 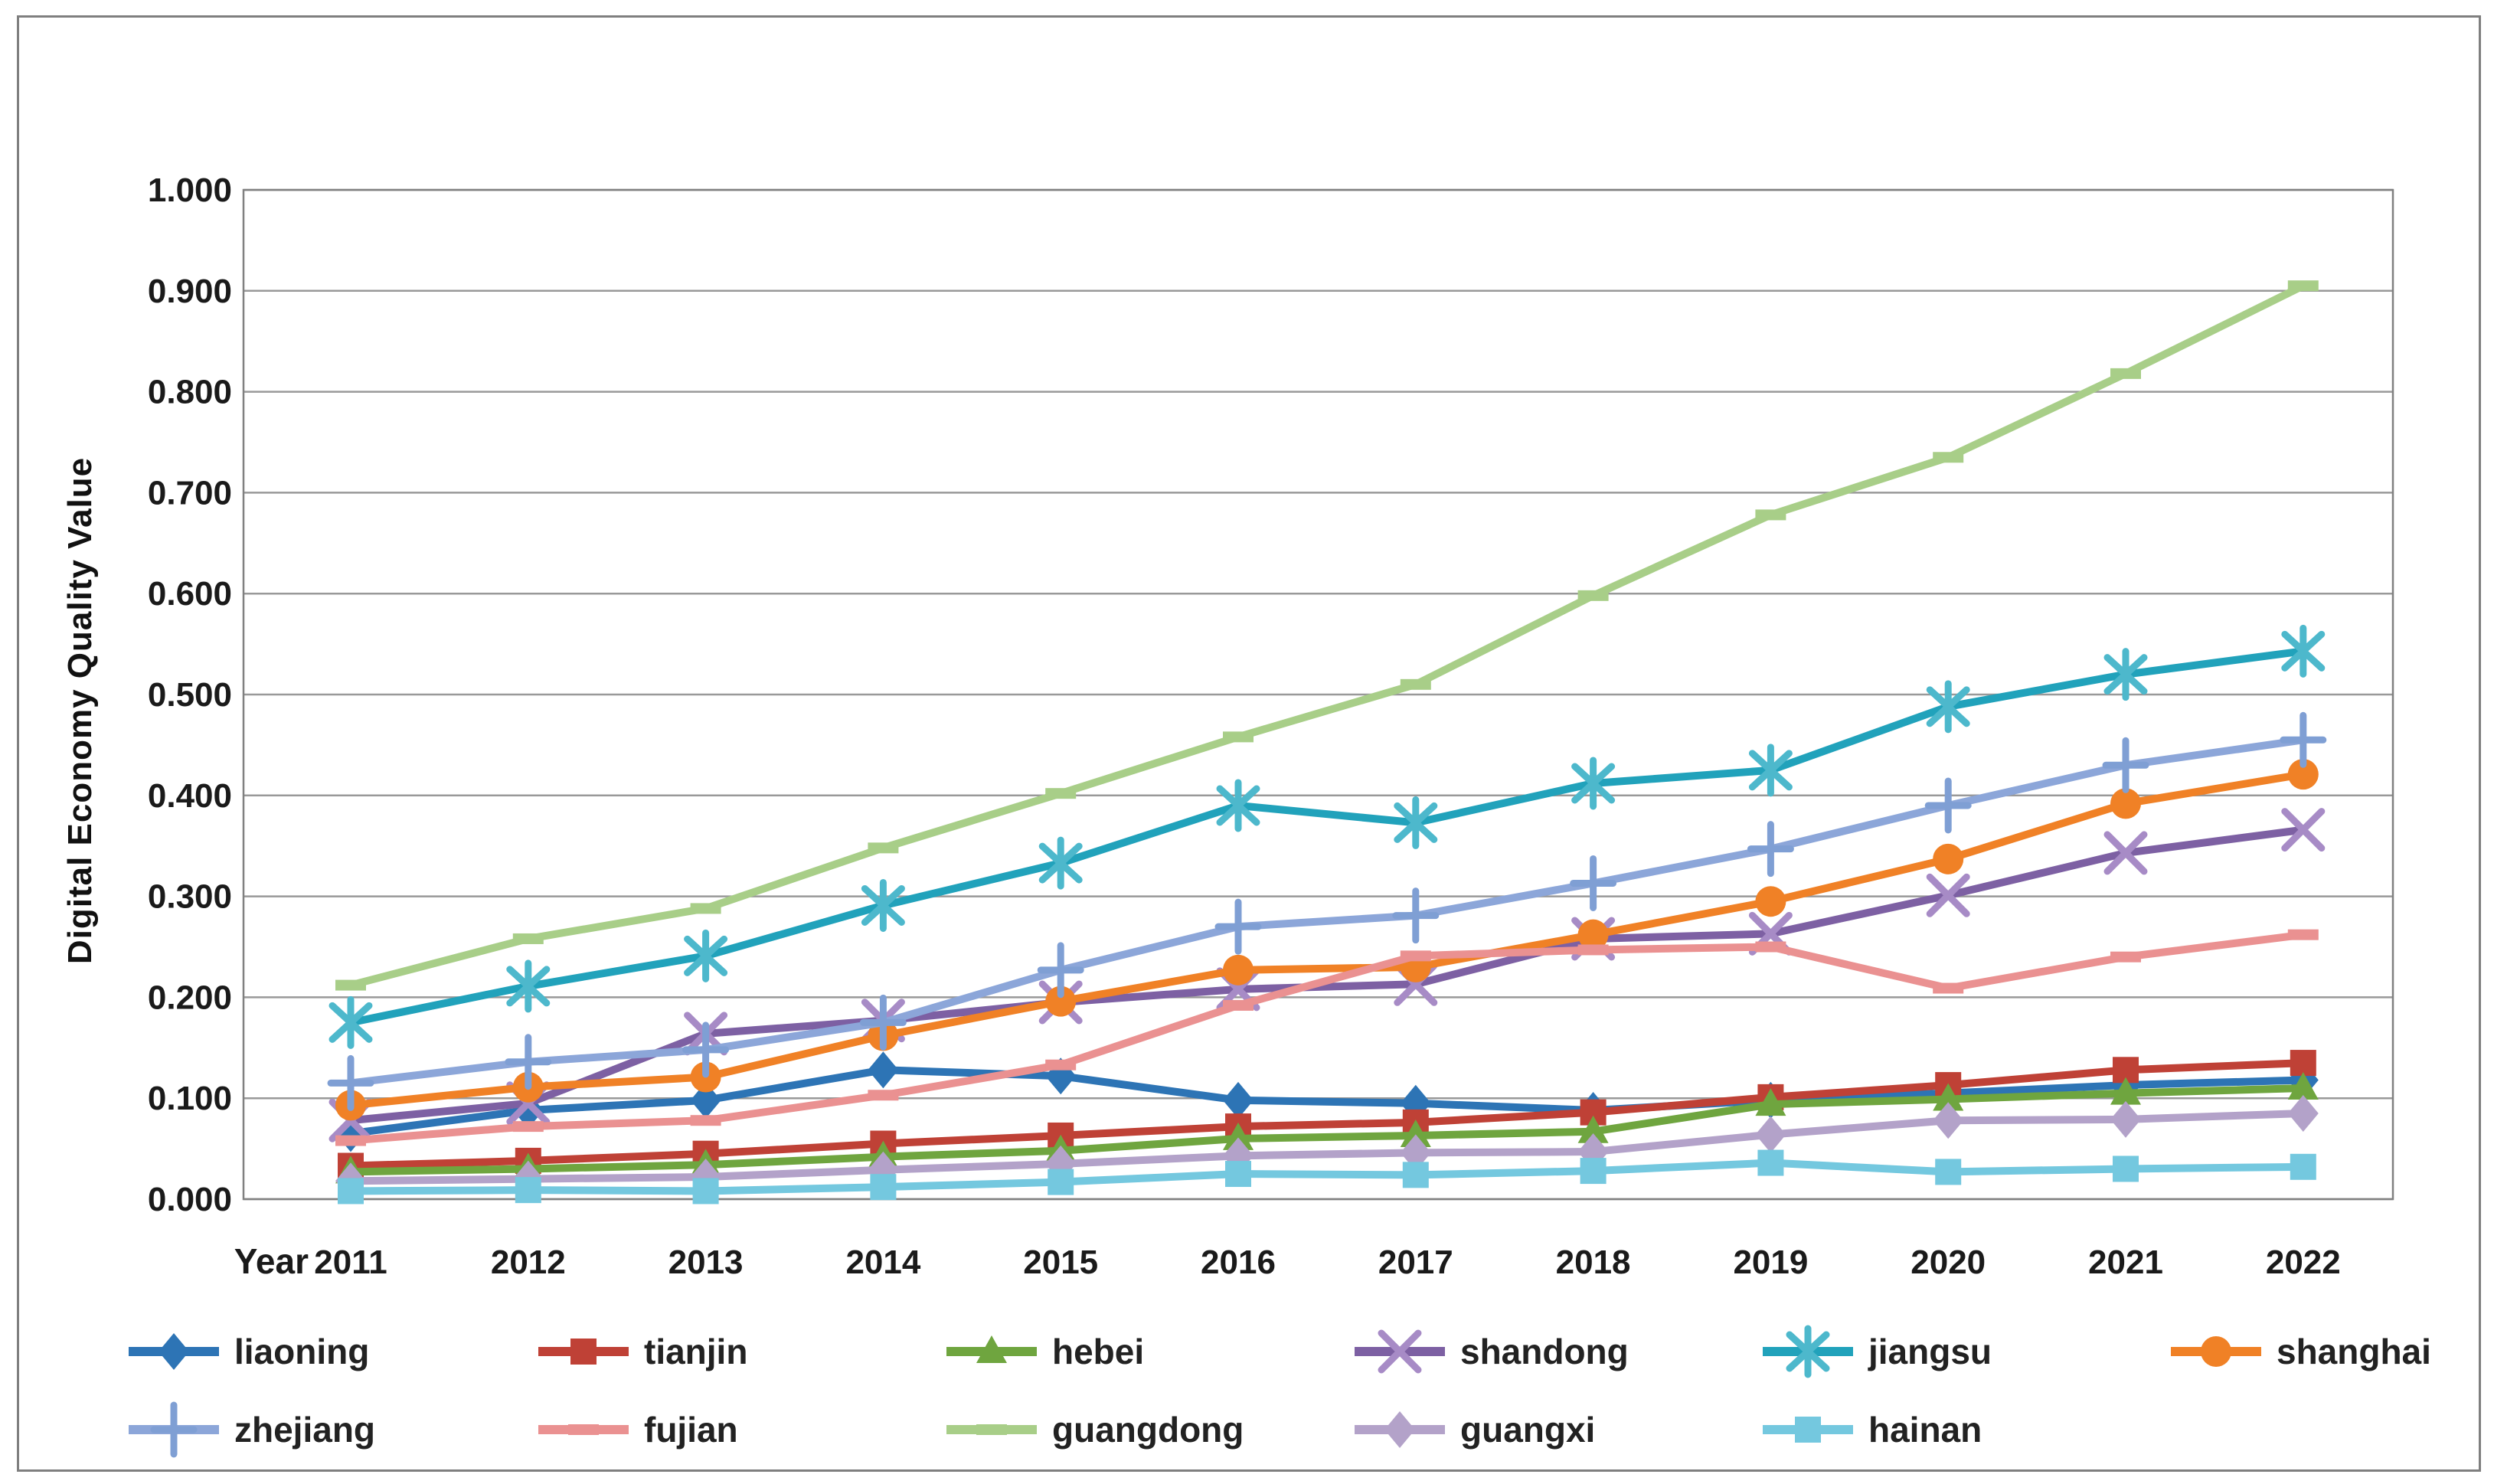 I want to click on series-hainan-point-2011-square-marker, so click(x=351, y=1191).